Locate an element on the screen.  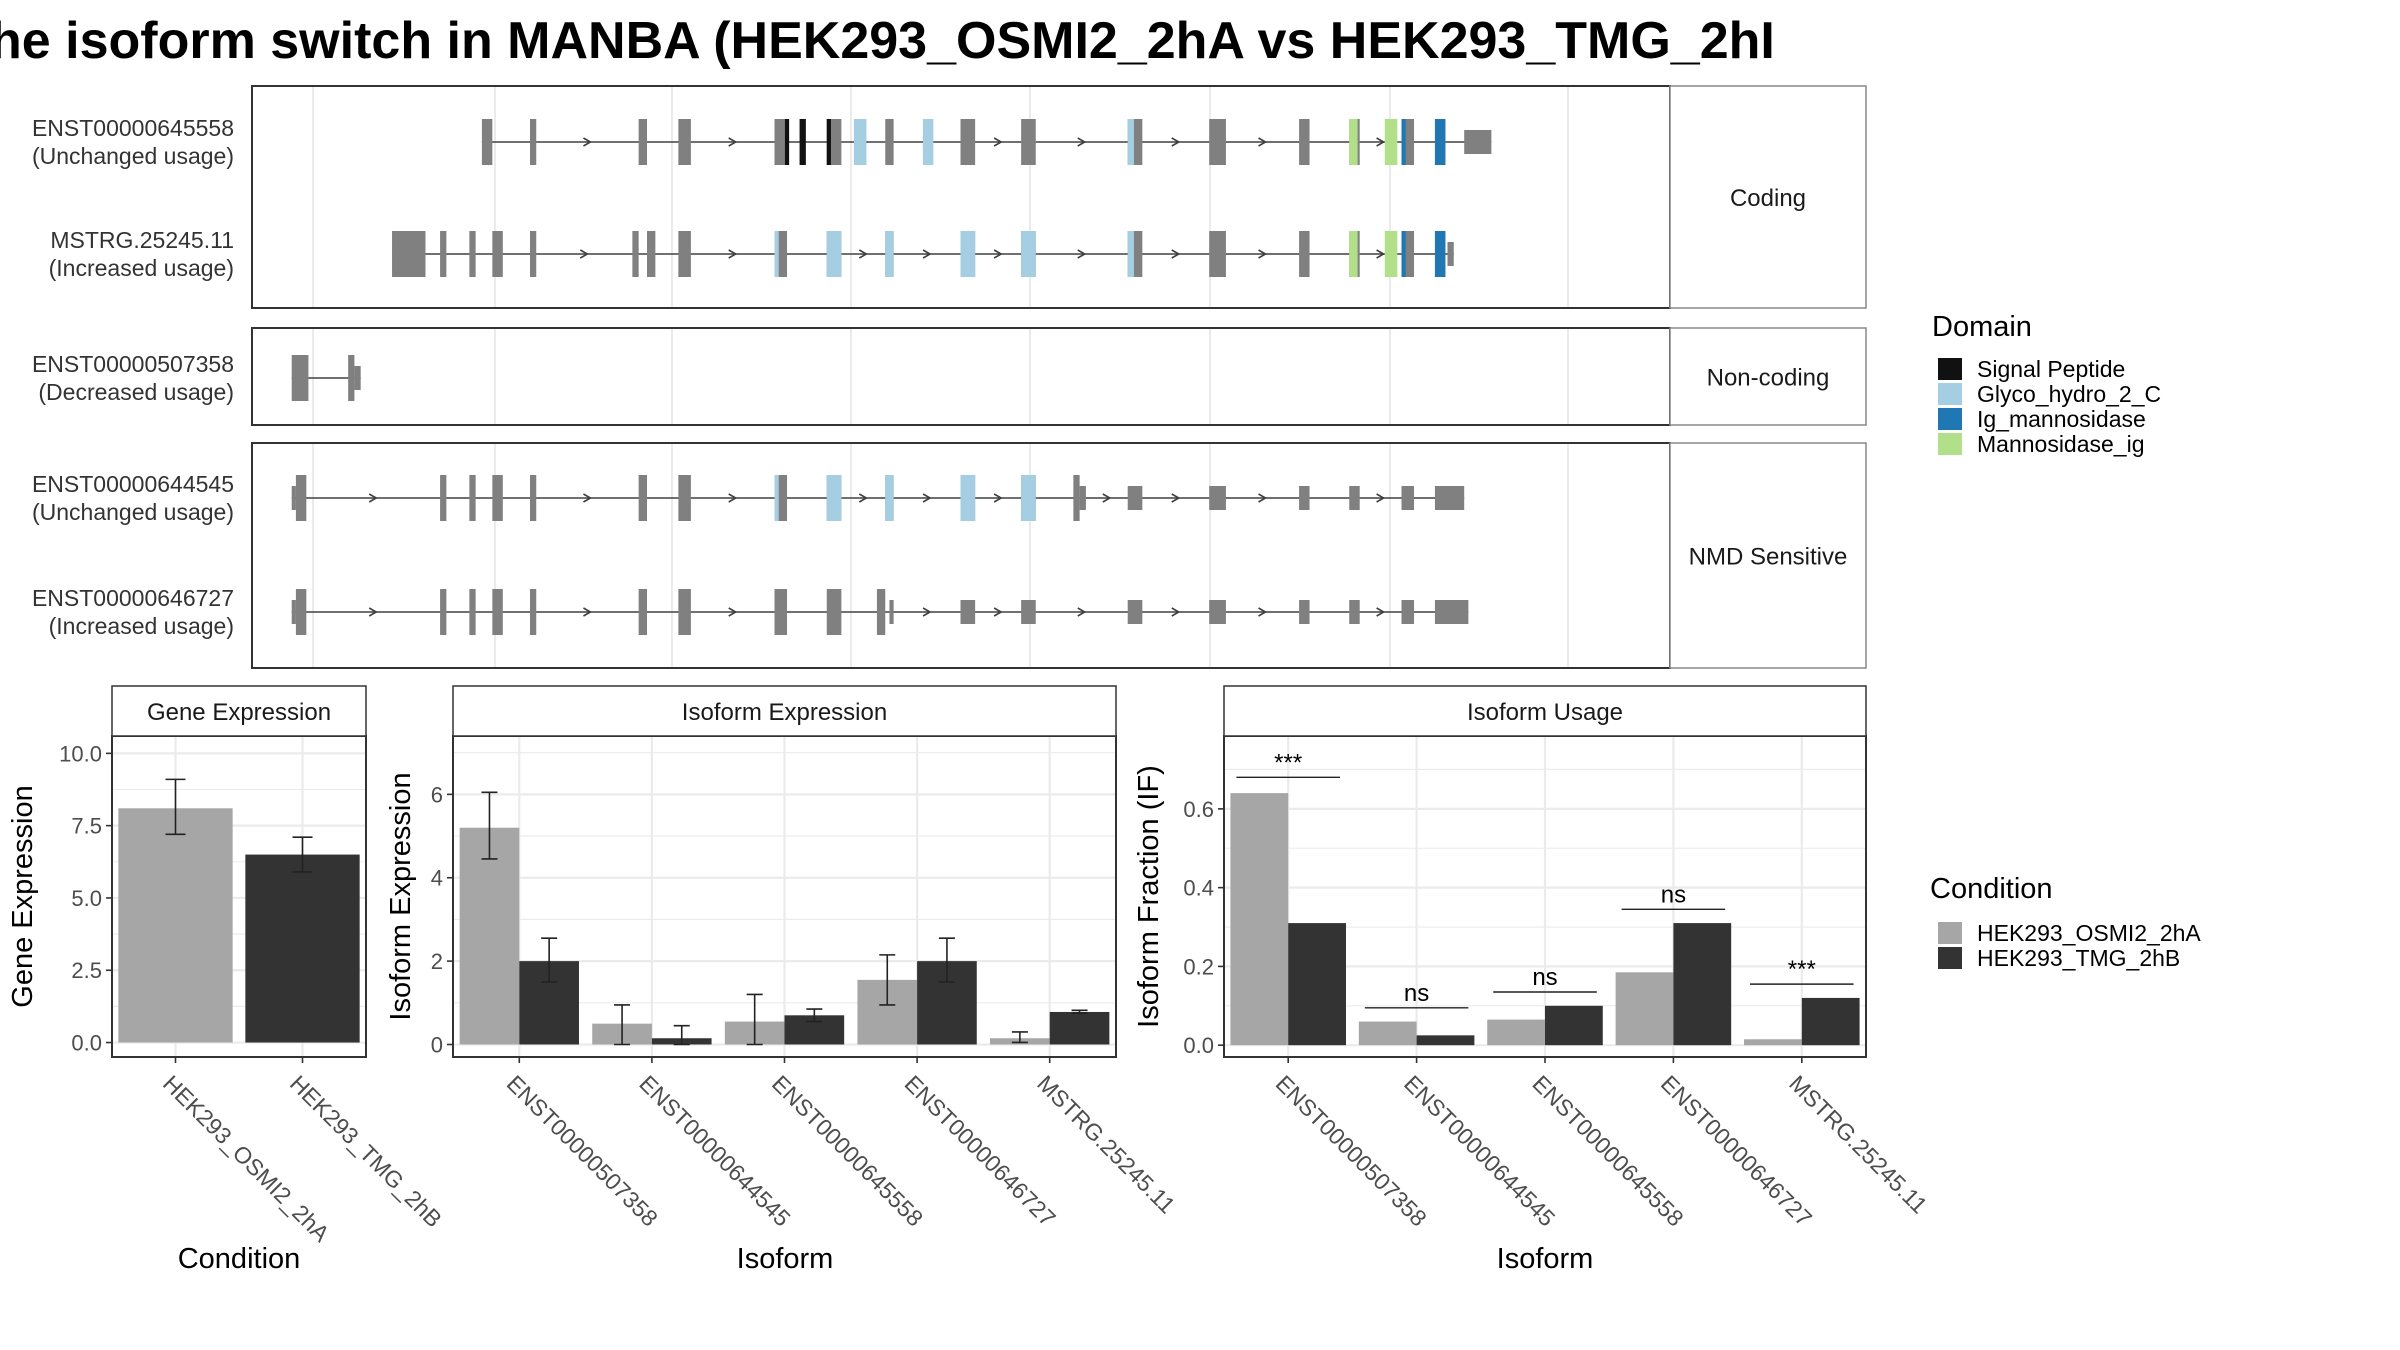
domain-legend-label: Ig_mannosidase is located at coordinates (2061, 419).